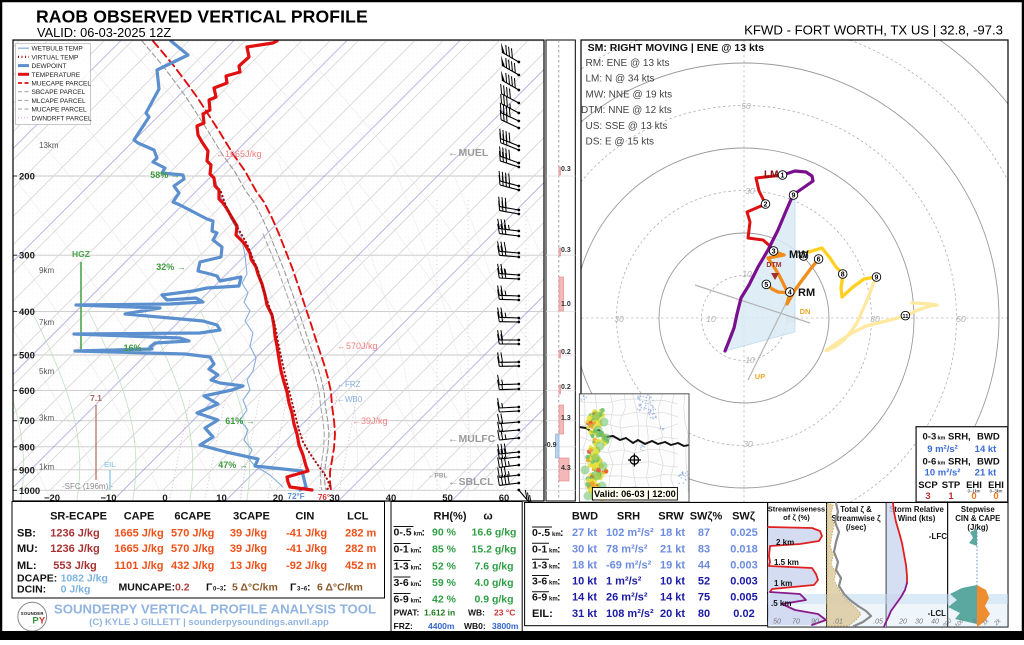  I want to click on svg-text: DN, so click(805, 311).